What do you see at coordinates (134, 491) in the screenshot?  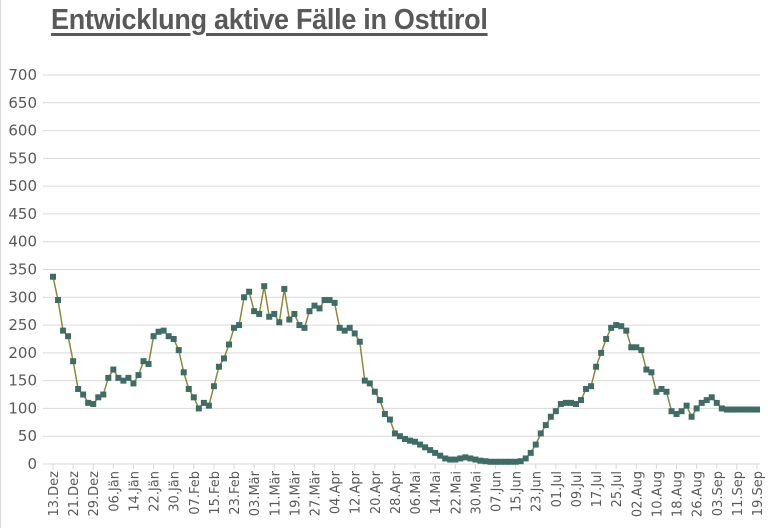 I see `x-tick-label: 14.Jän` at bounding box center [134, 491].